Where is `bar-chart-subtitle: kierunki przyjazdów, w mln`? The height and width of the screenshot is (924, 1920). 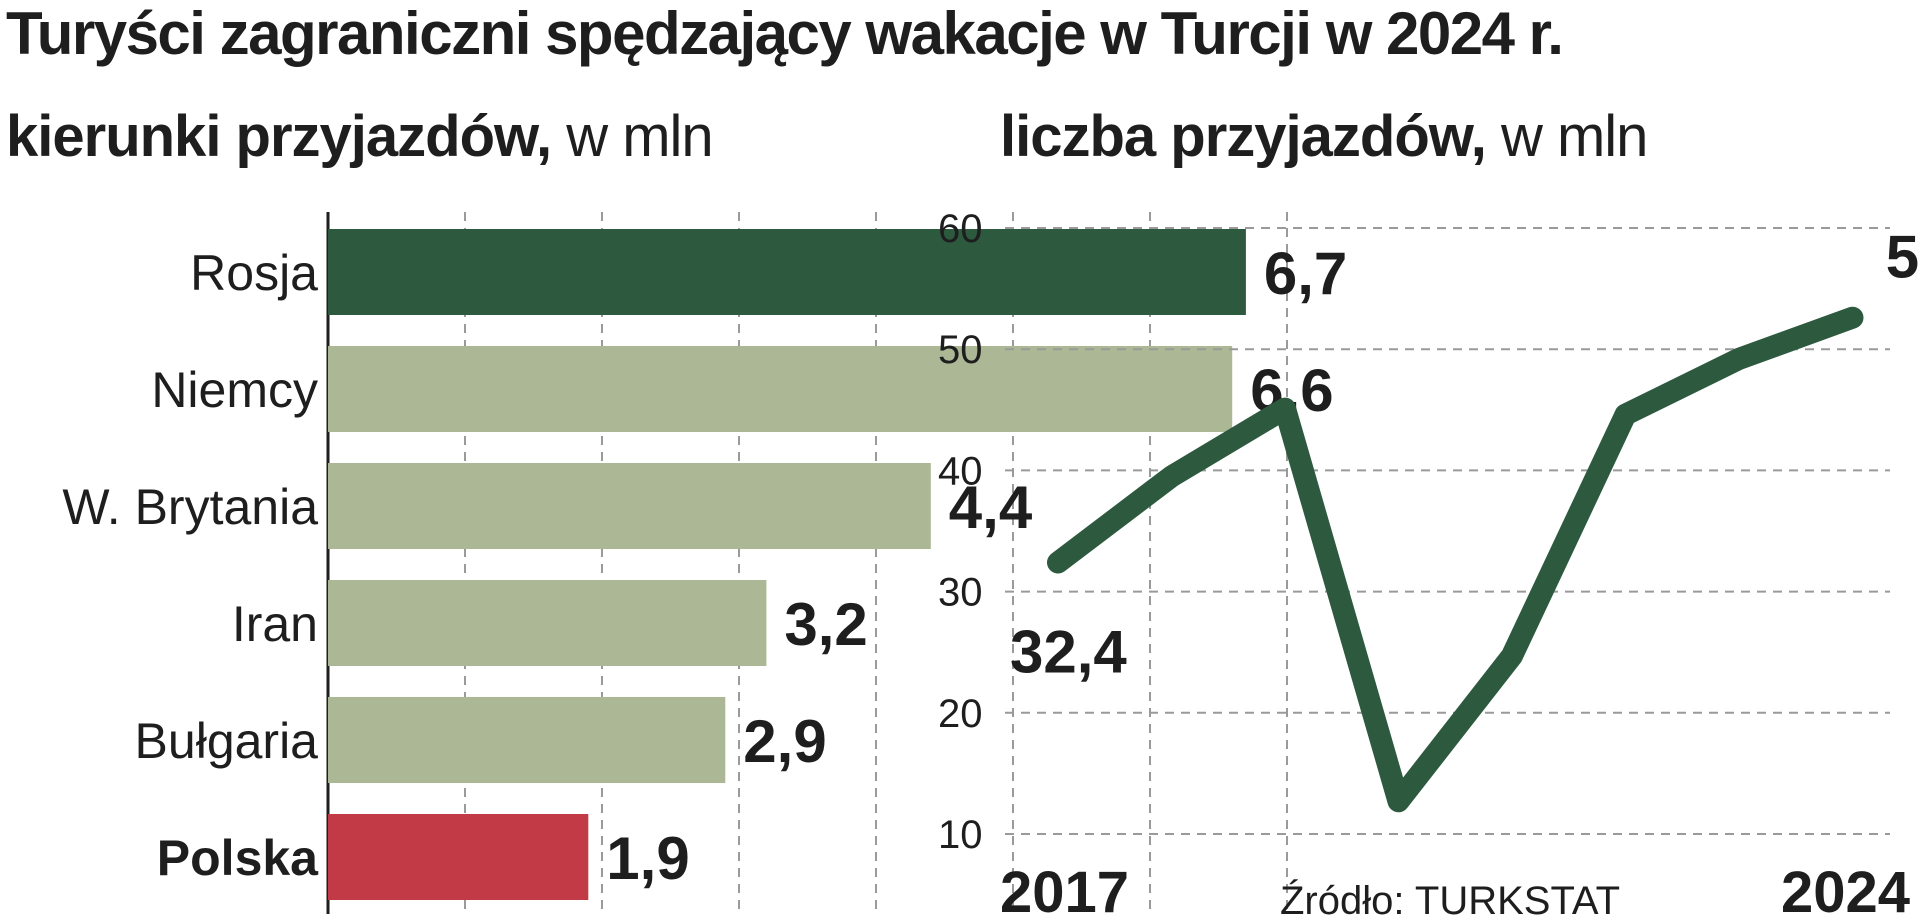
bar-chart-subtitle: kierunki przyjazdów, w mln is located at coordinates (360, 137).